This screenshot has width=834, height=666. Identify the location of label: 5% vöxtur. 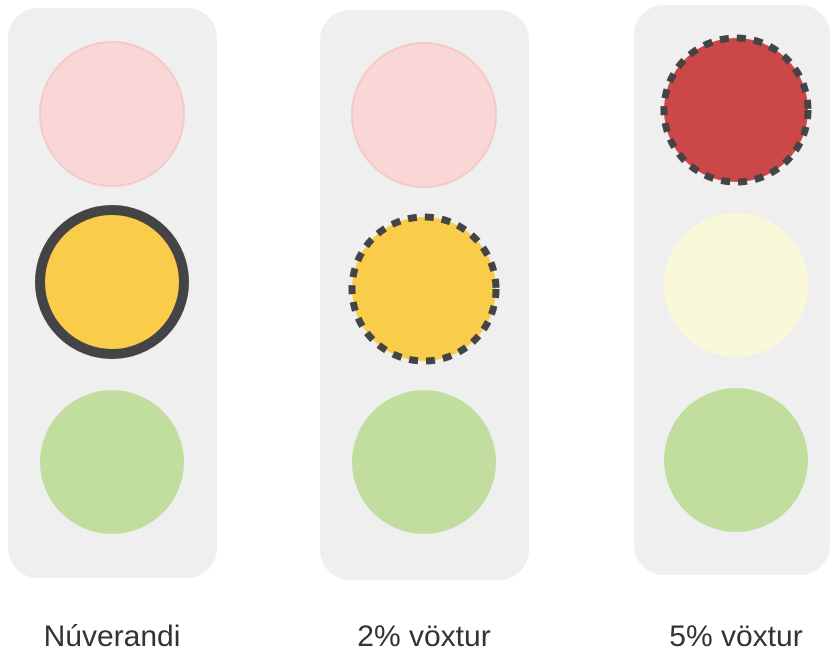
(735, 636).